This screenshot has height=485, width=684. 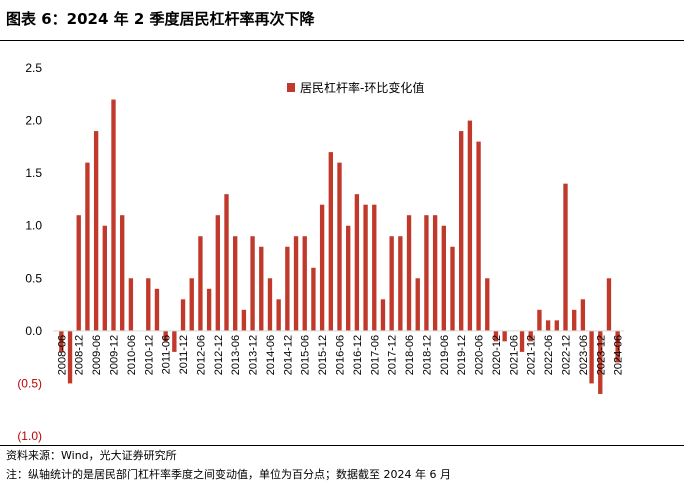 I want to click on y-tick-label: (1.0), so click(x=29, y=436).